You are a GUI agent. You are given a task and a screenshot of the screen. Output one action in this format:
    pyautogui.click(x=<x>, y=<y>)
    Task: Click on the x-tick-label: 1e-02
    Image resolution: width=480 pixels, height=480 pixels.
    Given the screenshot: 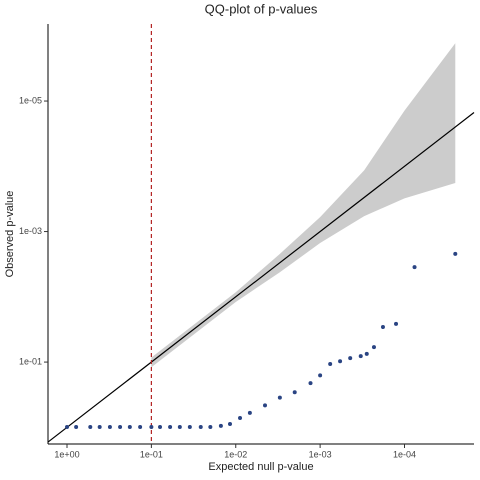 What is the action you would take?
    pyautogui.click(x=235, y=454)
    